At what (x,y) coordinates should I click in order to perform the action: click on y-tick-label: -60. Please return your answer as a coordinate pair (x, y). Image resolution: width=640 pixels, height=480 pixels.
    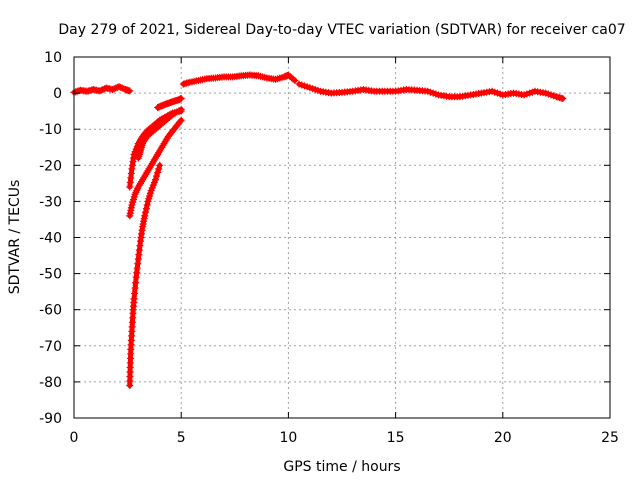
    Looking at the image, I should click on (50, 311).